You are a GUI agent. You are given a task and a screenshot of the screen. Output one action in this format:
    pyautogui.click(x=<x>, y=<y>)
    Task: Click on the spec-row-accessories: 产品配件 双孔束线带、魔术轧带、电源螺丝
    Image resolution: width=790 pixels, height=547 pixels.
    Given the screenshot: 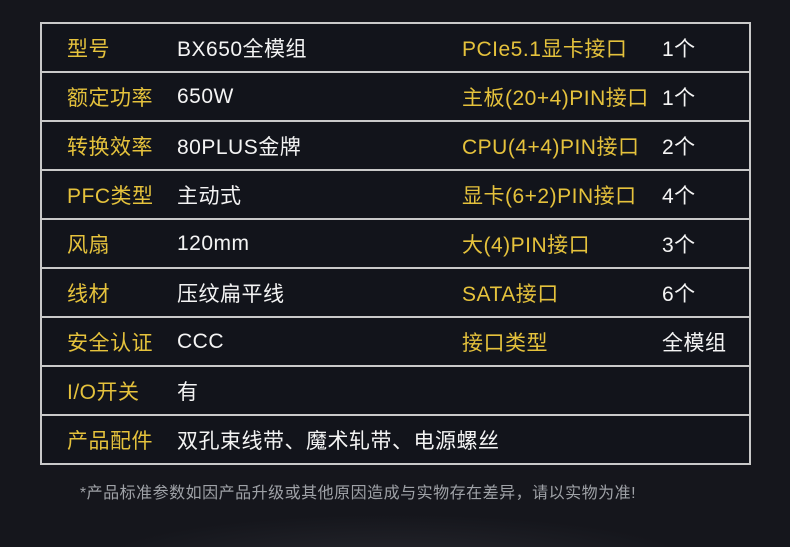 What is the action you would take?
    pyautogui.click(x=395, y=439)
    